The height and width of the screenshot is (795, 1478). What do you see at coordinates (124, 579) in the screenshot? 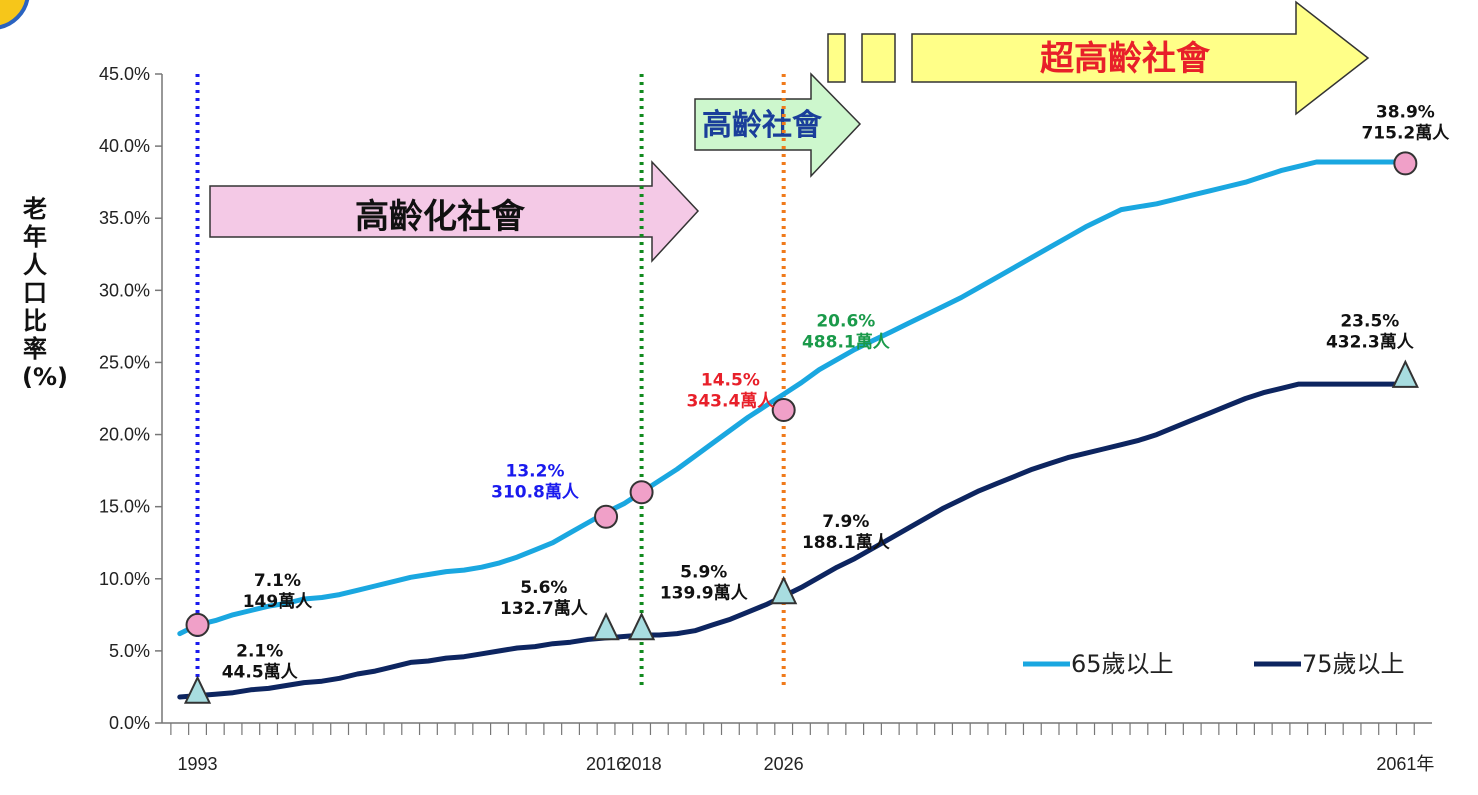
I see `y-tick-label: 10.0%` at bounding box center [124, 579].